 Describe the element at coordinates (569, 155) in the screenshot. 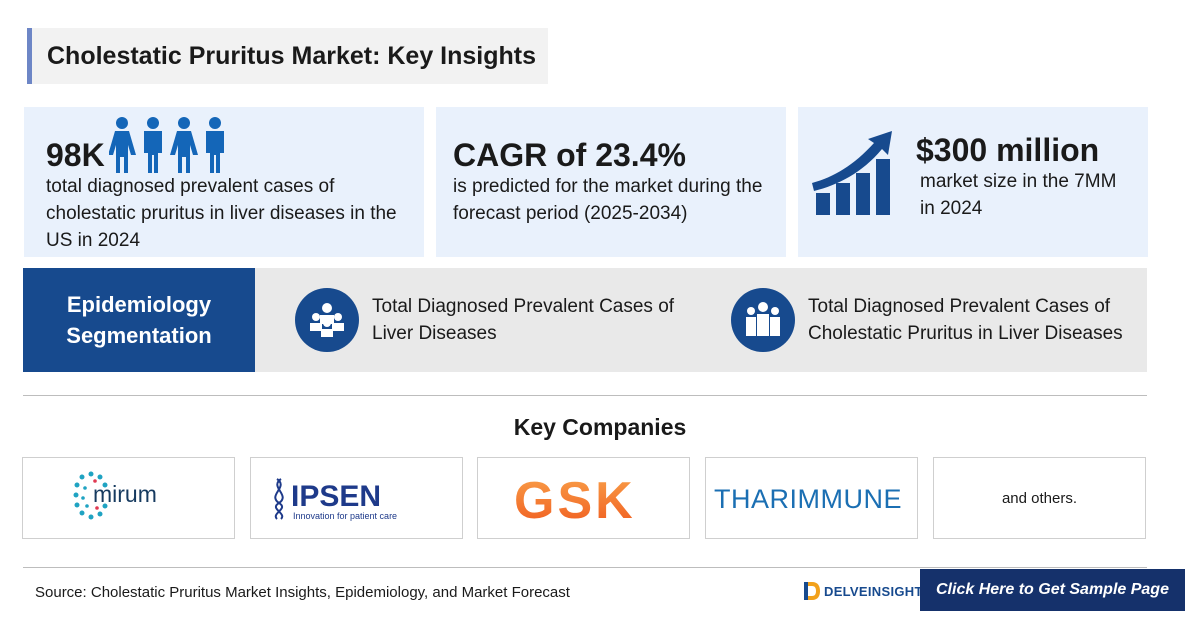

I see `cagr-value: CAGR of 23.4%` at that location.